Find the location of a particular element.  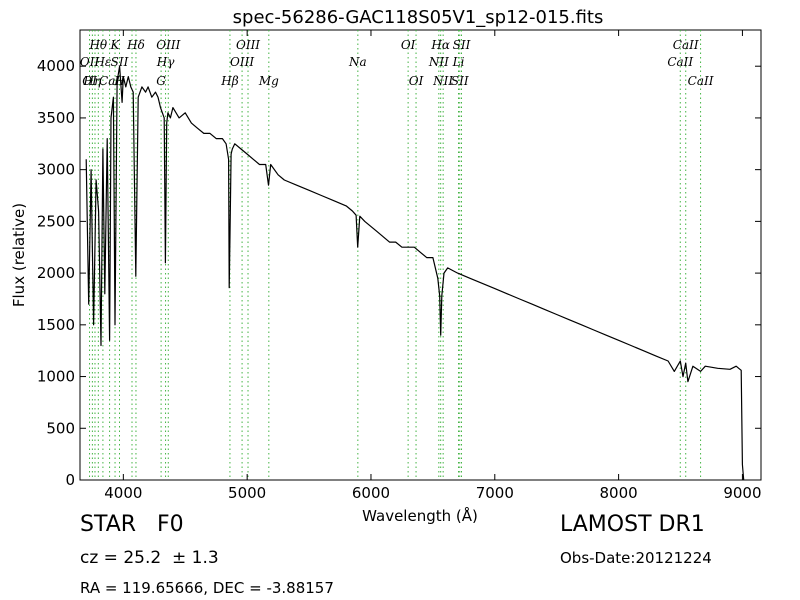

x-tick-label: 9000 is located at coordinates (742, 493).